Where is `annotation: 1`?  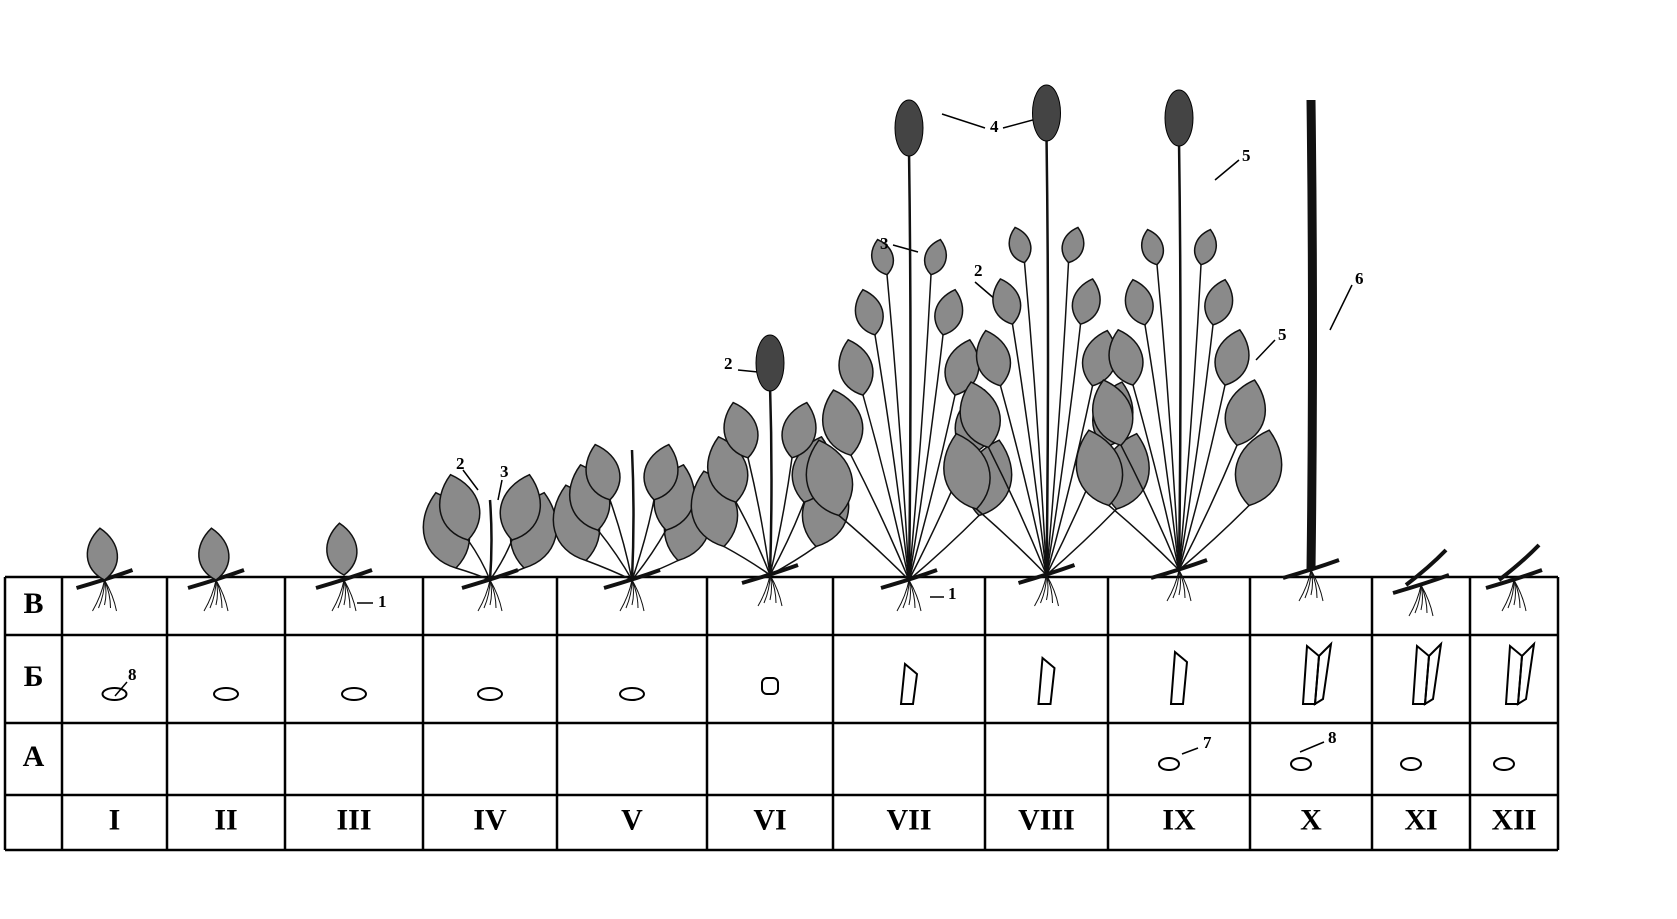
annotation: 1 is located at coordinates (952, 593).